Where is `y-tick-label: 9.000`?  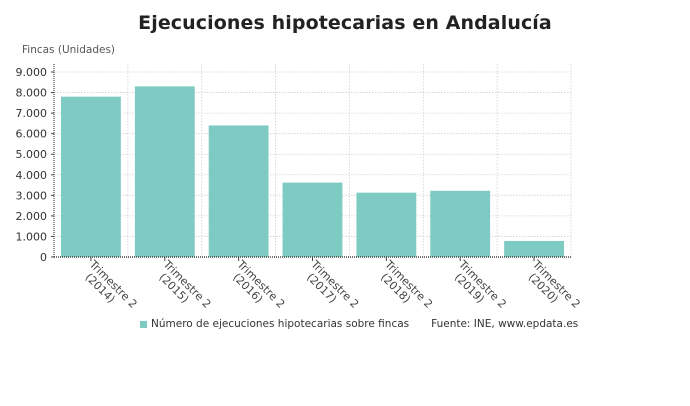 y-tick-label: 9.000 is located at coordinates (32, 72).